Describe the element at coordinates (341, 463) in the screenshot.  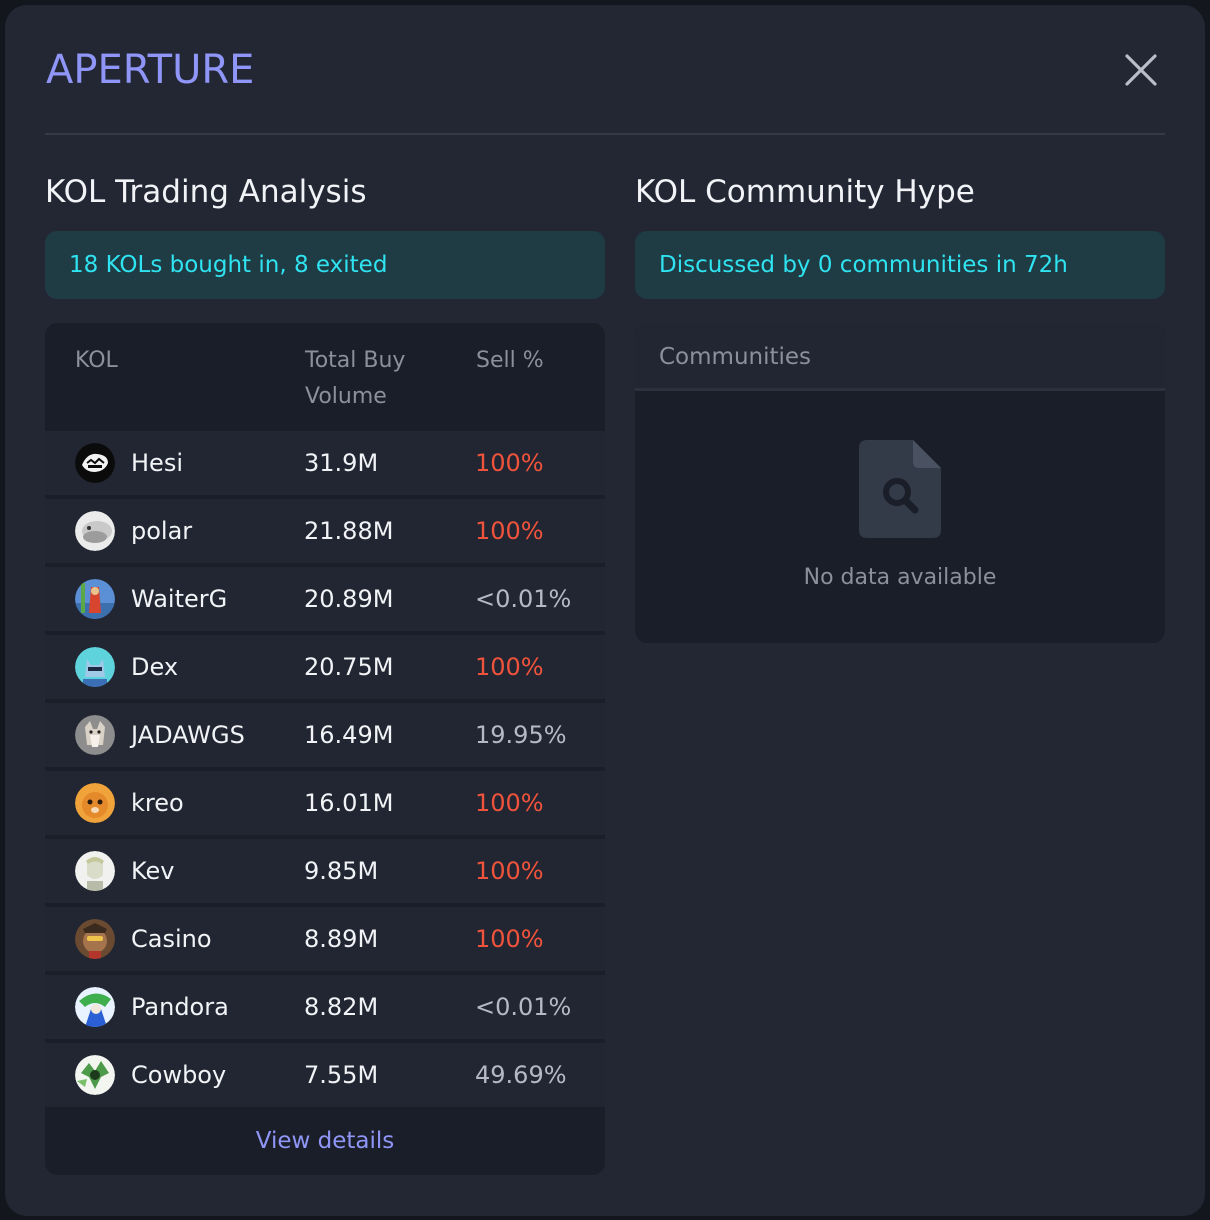
I see `kol-volume: 31.9M` at that location.